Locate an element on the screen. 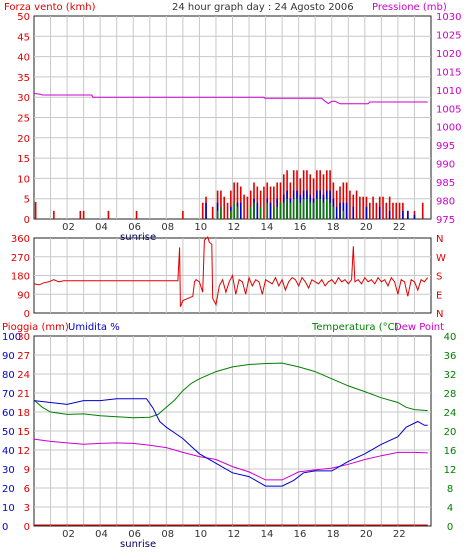  x-axis-bottom: 02 04 06 08 10 12 14 16 18 20 22 sunrise is located at coordinates (234, 539).